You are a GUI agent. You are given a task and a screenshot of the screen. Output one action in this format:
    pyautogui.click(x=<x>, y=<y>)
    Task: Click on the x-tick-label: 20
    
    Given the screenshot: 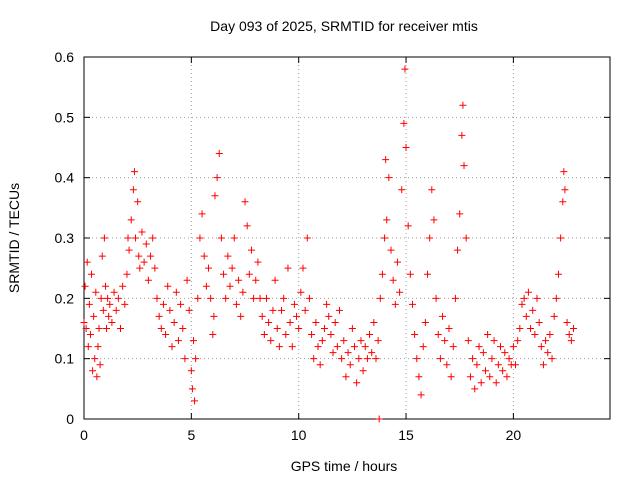 What is the action you would take?
    pyautogui.click(x=514, y=435)
    